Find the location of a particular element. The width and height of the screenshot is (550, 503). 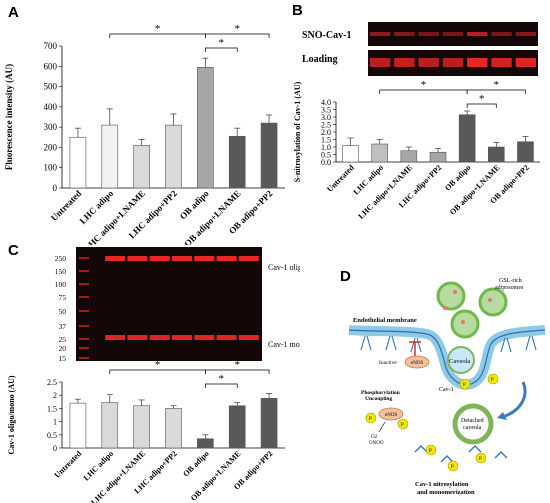

membrane-outline is located at coordinates (447, 357).